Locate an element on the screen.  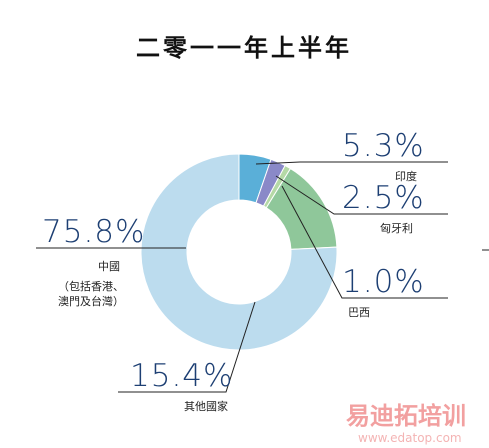
leader-line-hungary is located at coordinates (361, 195).